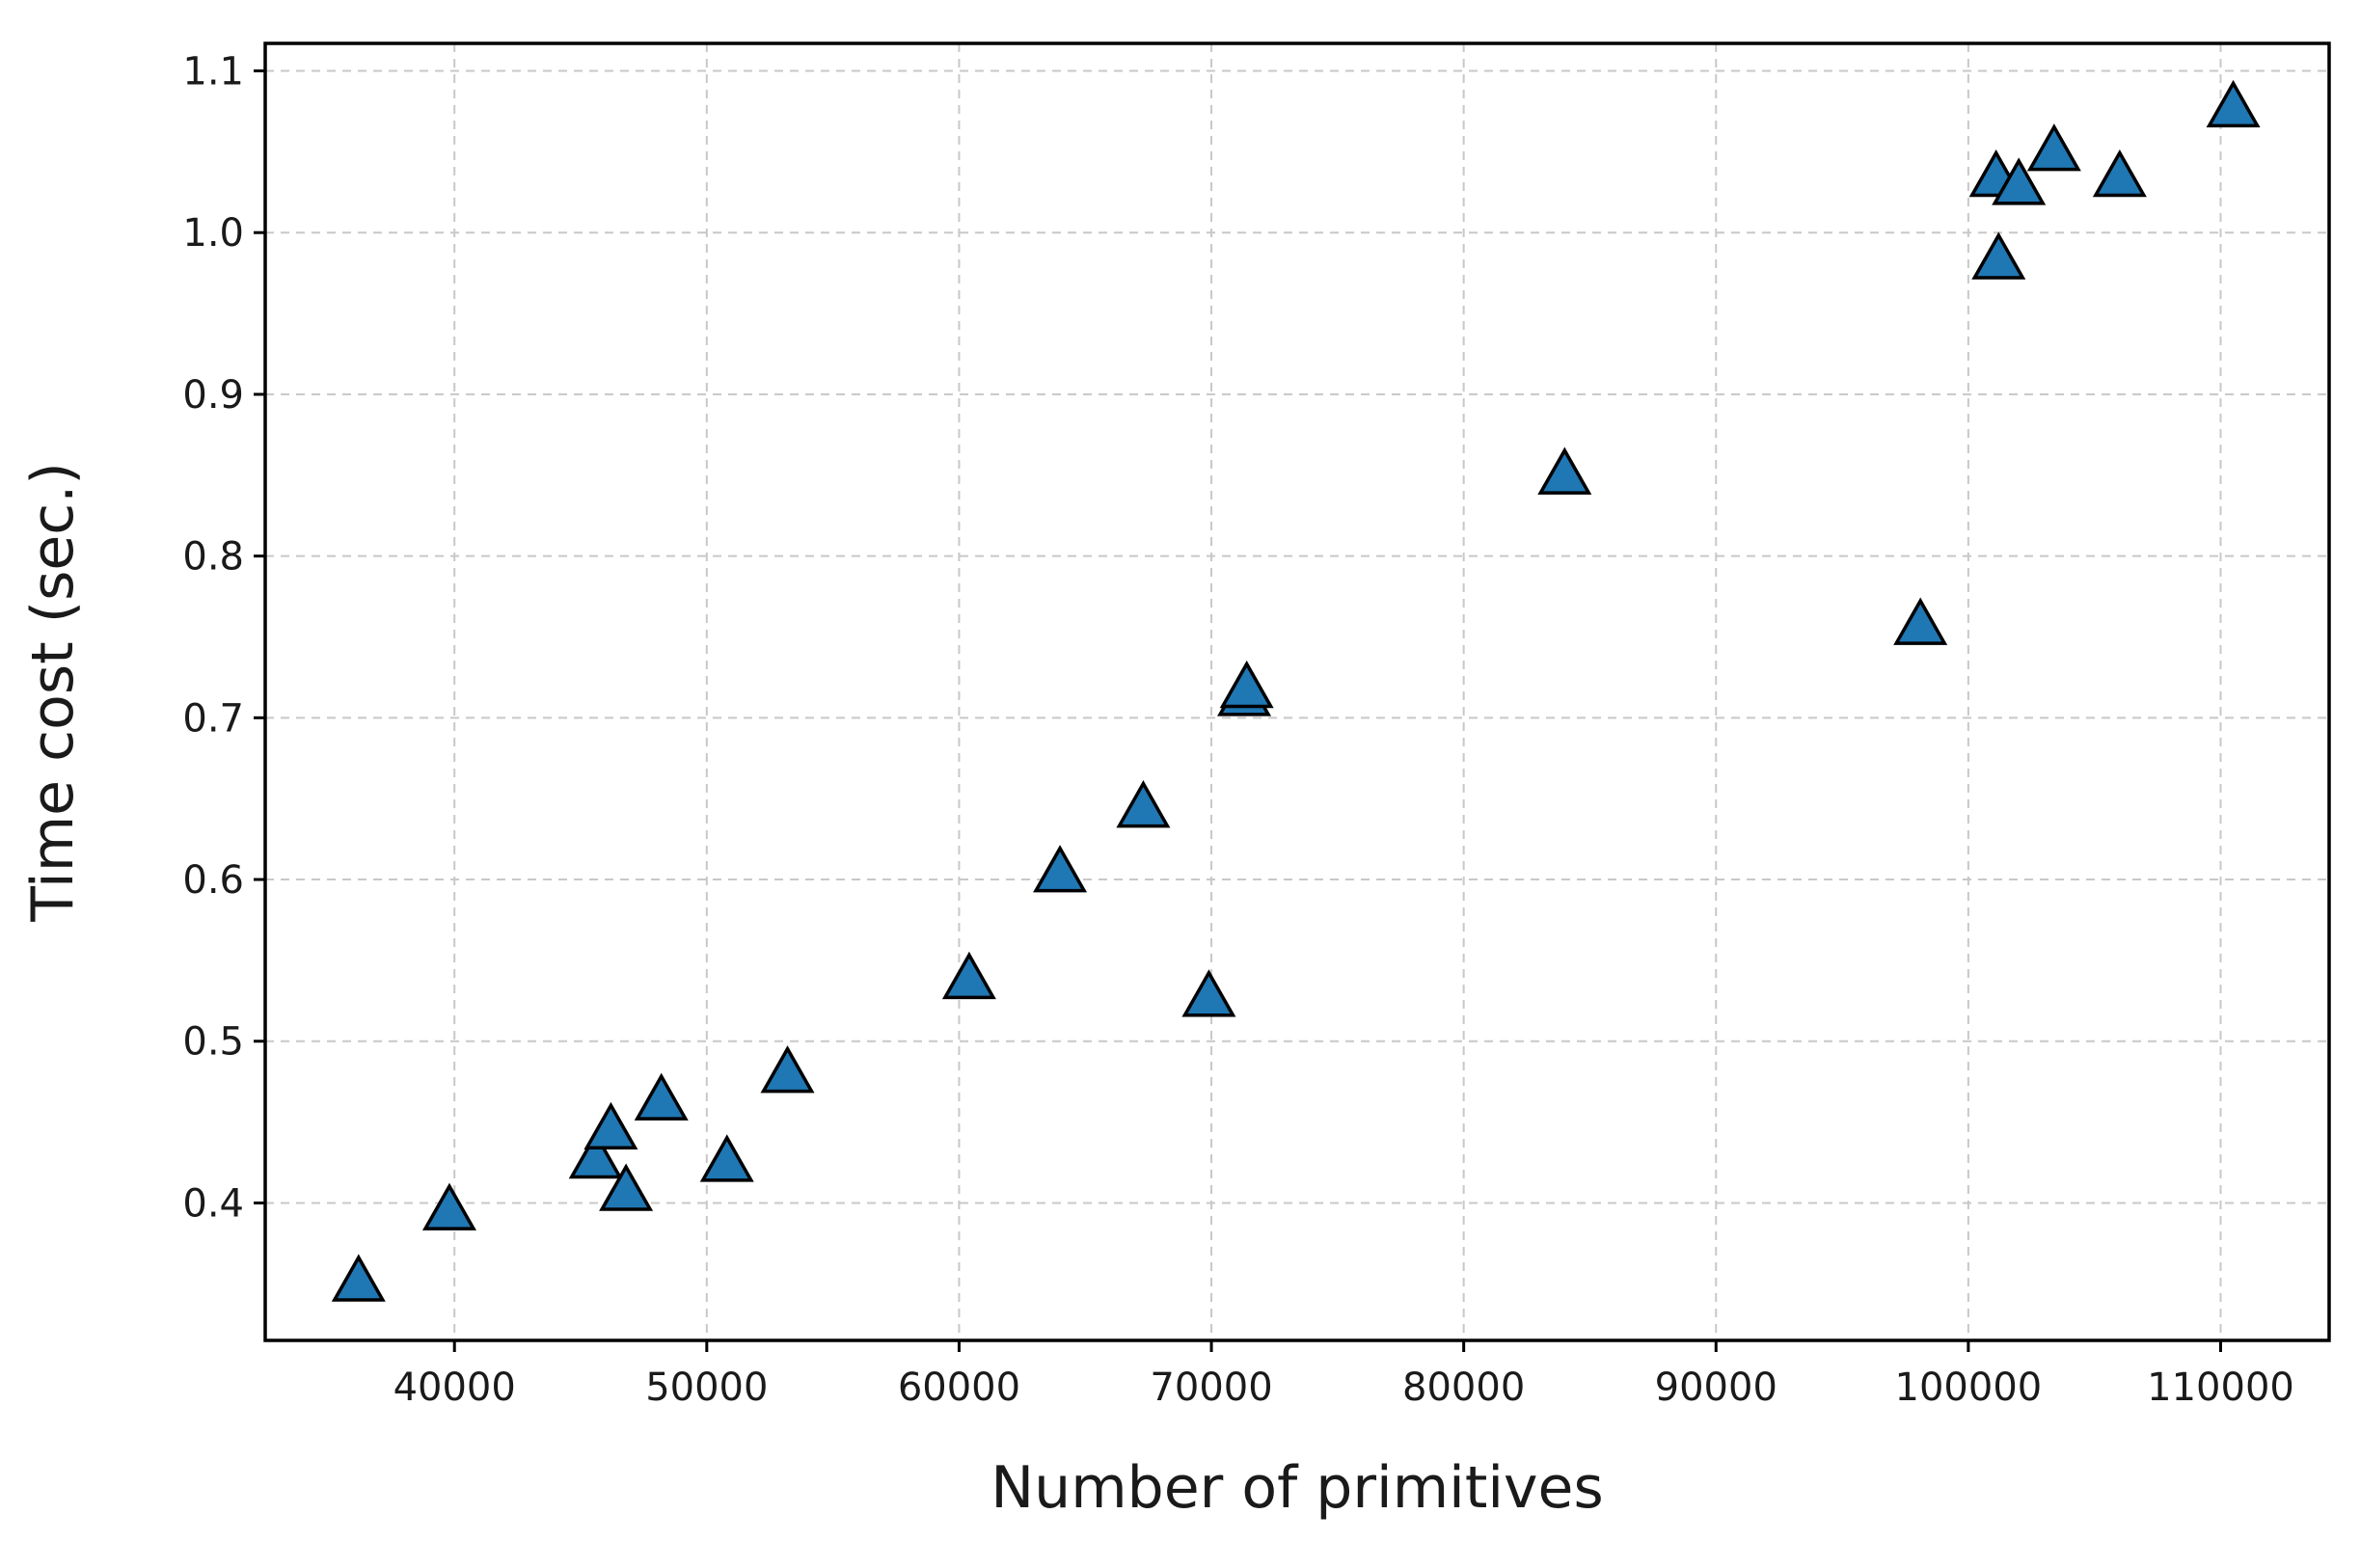 This screenshot has height=1568, width=2360. What do you see at coordinates (1211, 1387) in the screenshot?
I see `x-tick-label: 70000` at bounding box center [1211, 1387].